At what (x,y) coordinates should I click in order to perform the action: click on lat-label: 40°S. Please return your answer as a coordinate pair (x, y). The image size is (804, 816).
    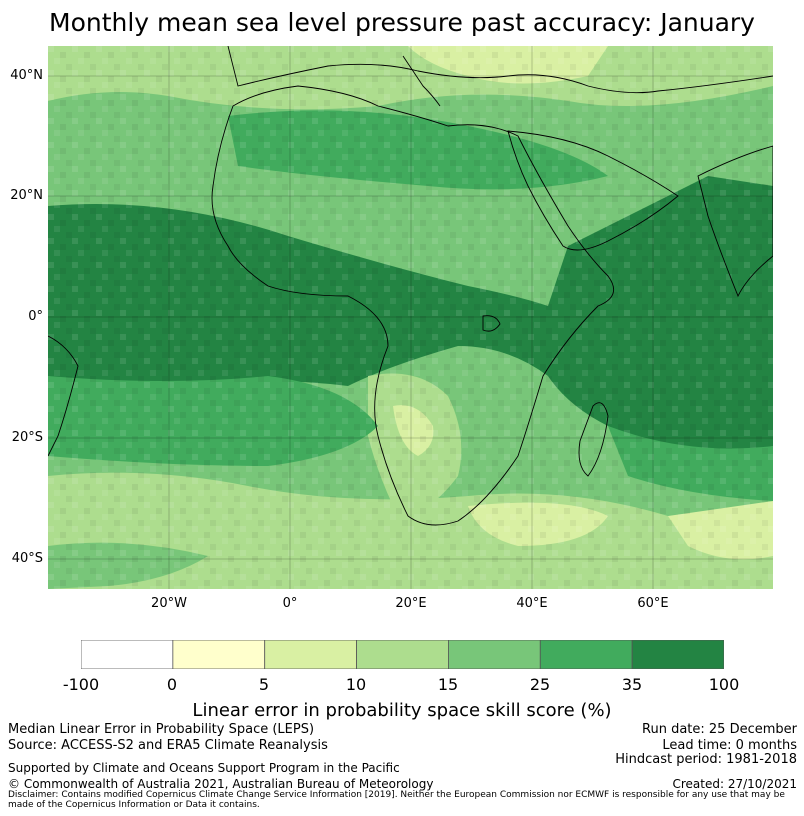
    Looking at the image, I should click on (27, 558).